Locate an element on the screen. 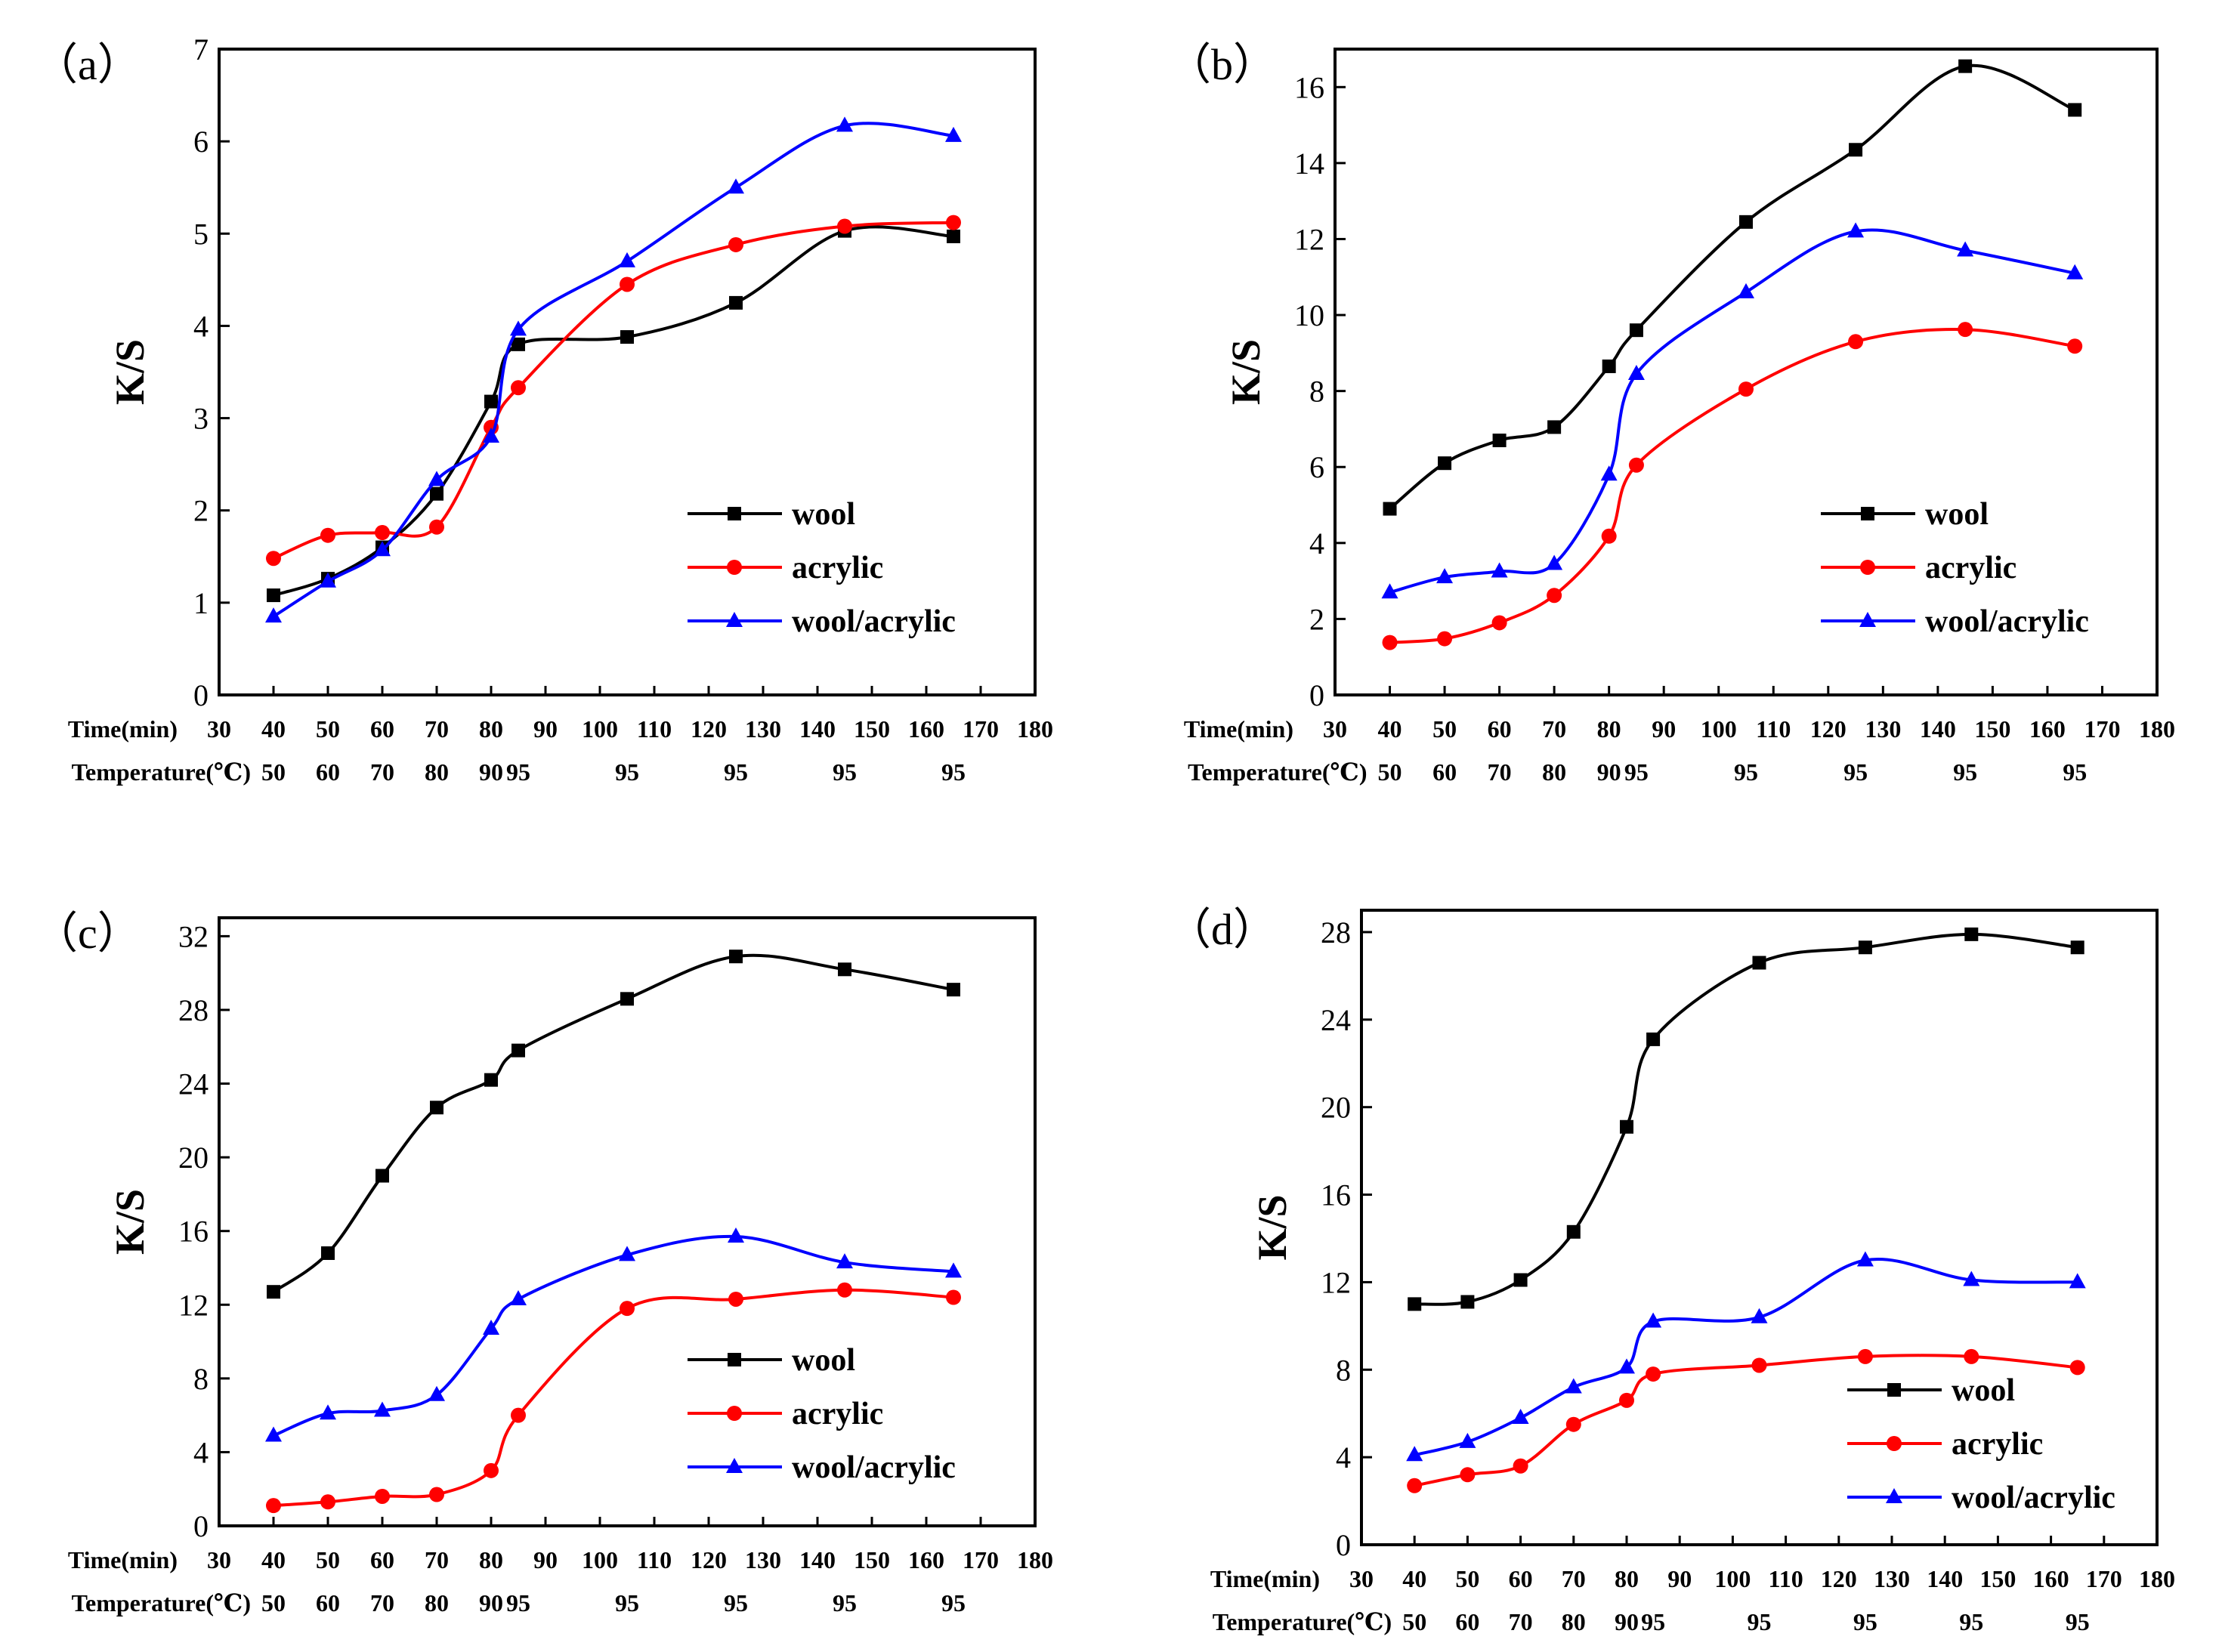 Image resolution: width=2222 pixels, height=1652 pixels. y-tick-label: 6 is located at coordinates (1316, 467).